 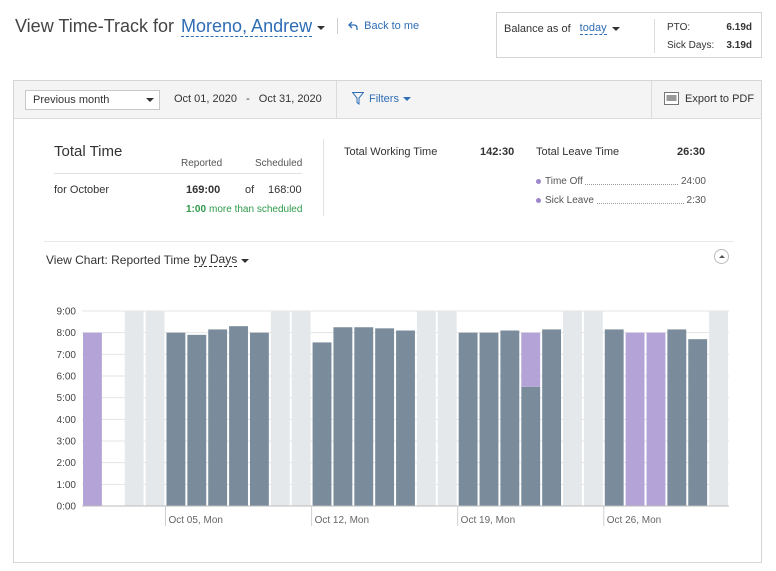 I want to click on total-leave-time-value: 26:30, so click(x=691, y=152).